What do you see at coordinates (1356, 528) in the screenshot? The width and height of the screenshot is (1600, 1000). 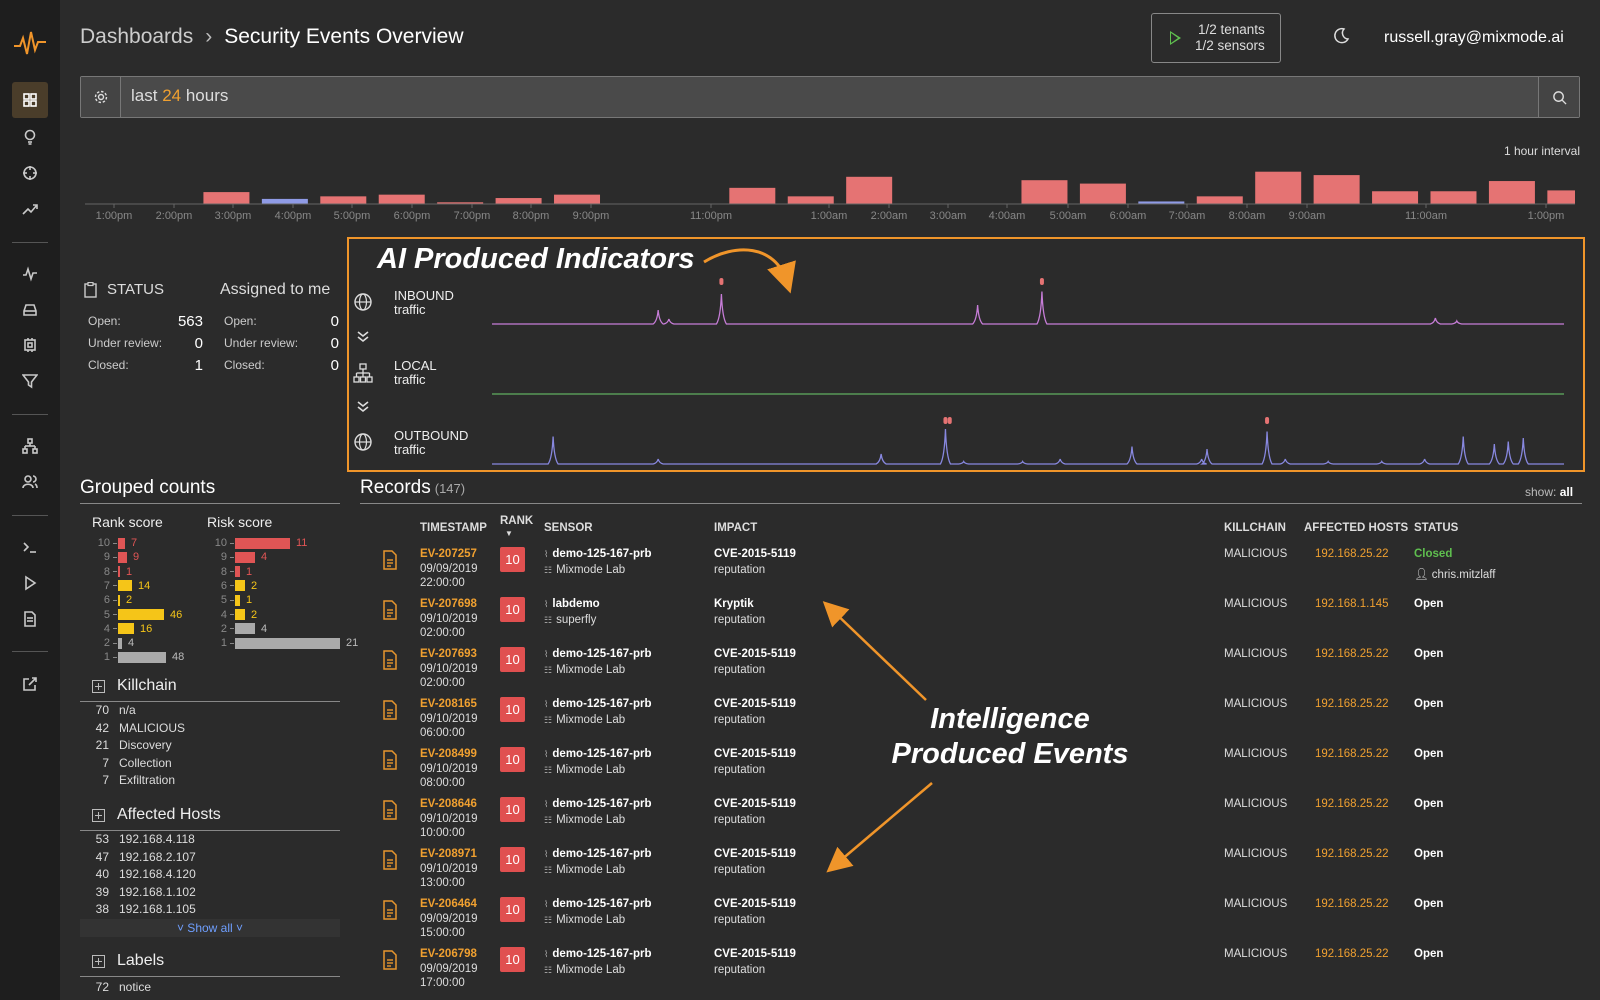 I see `col-affected-hosts: AFFECTED HOSTS` at bounding box center [1356, 528].